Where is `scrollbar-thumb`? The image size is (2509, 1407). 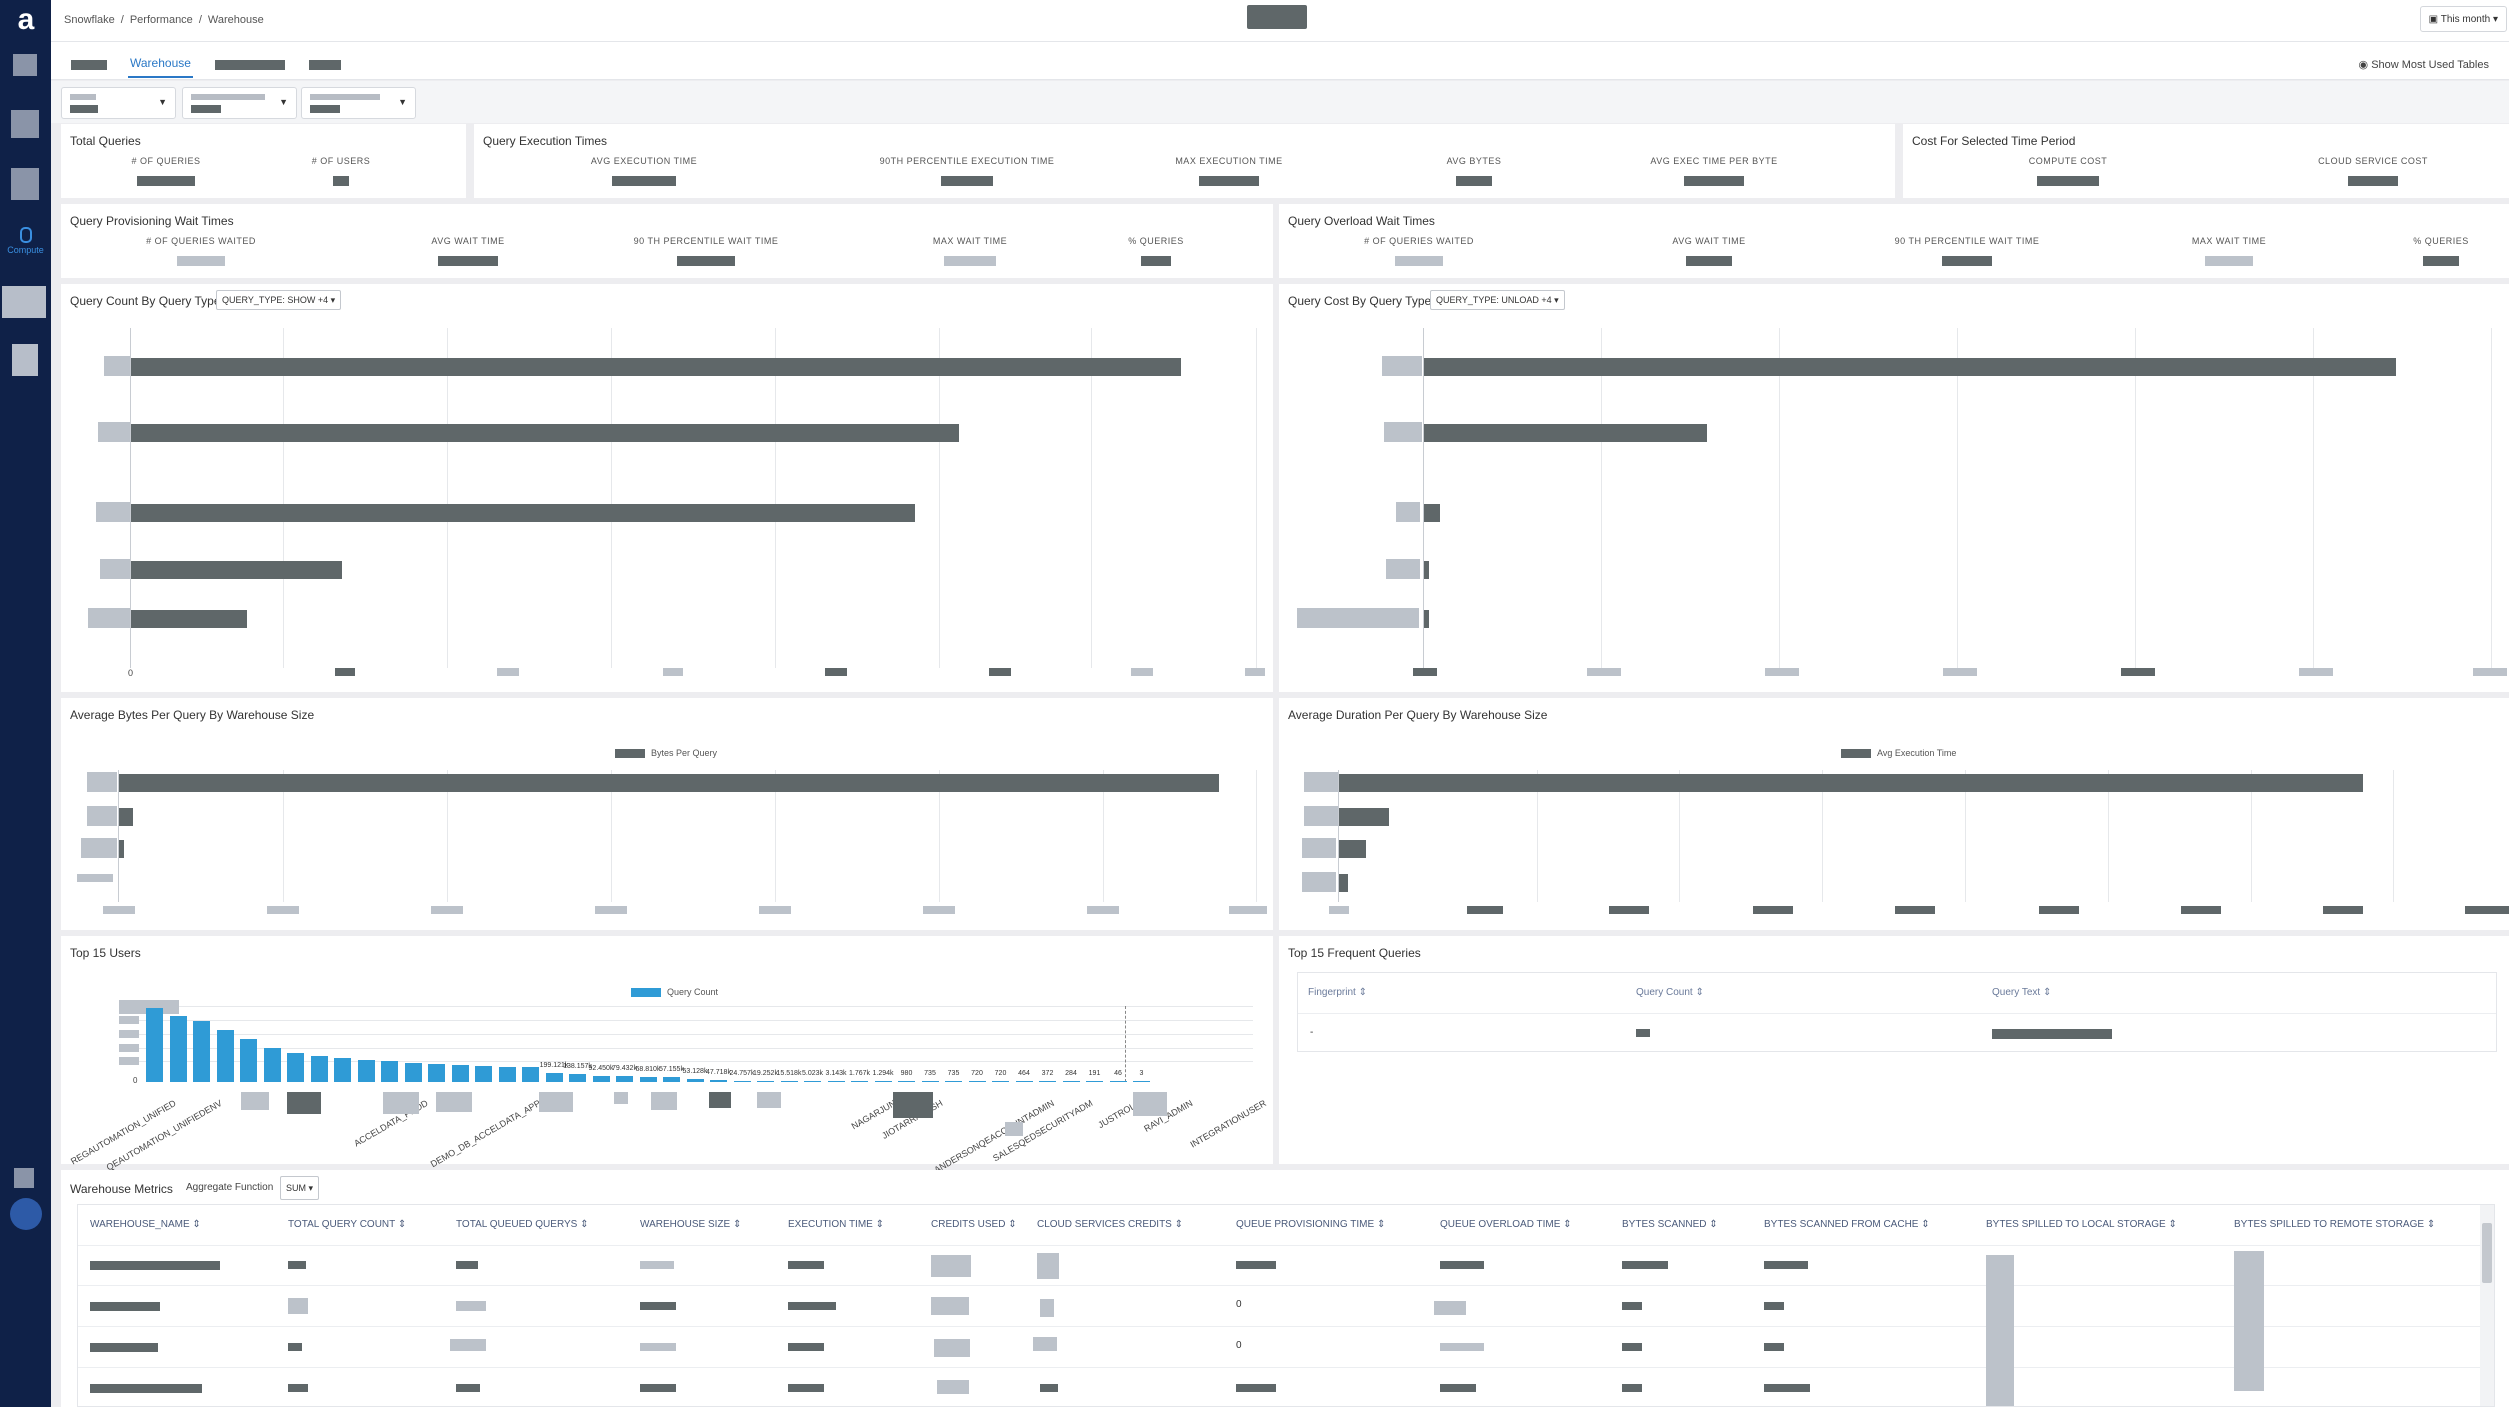
scrollbar-thumb is located at coordinates (2487, 1253).